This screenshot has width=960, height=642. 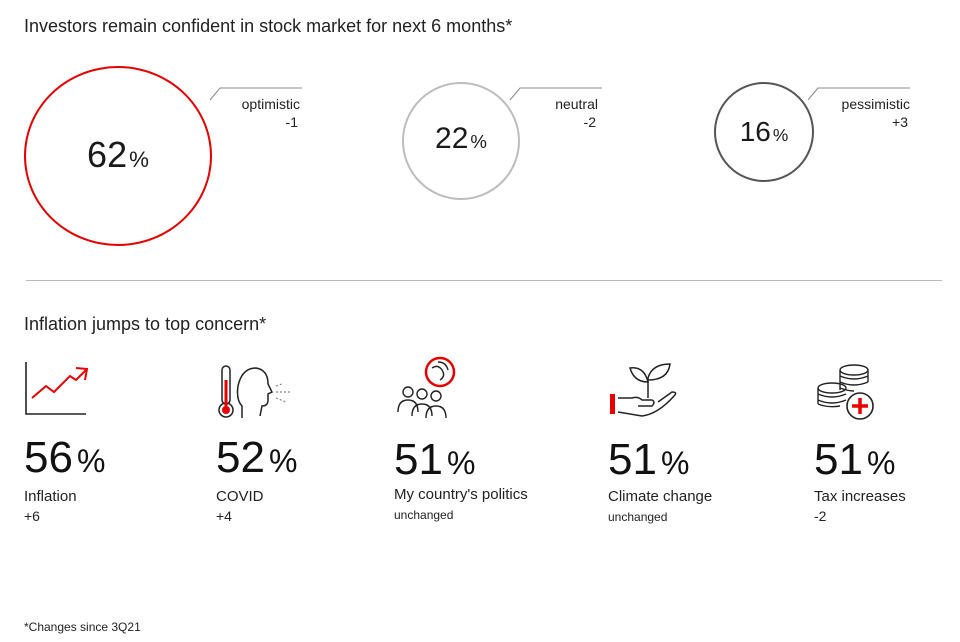 I want to click on neutral-circle: 22%, so click(x=461, y=141).